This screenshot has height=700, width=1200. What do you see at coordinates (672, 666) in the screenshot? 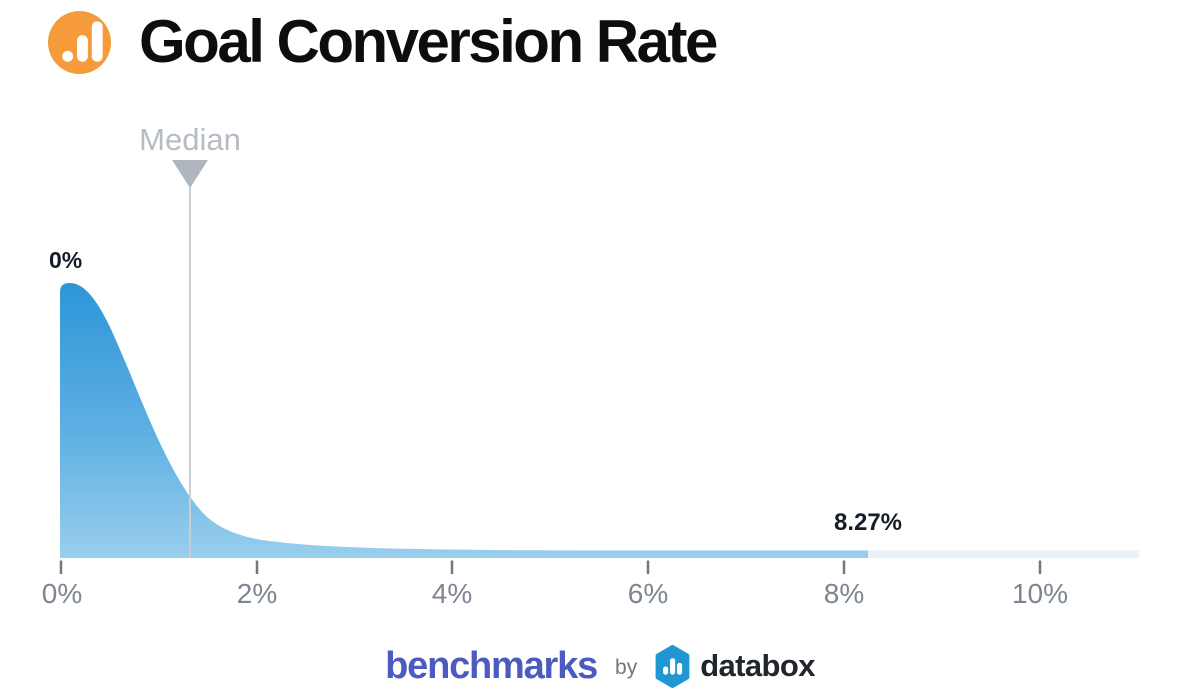
I see `databox-logo-icon` at bounding box center [672, 666].